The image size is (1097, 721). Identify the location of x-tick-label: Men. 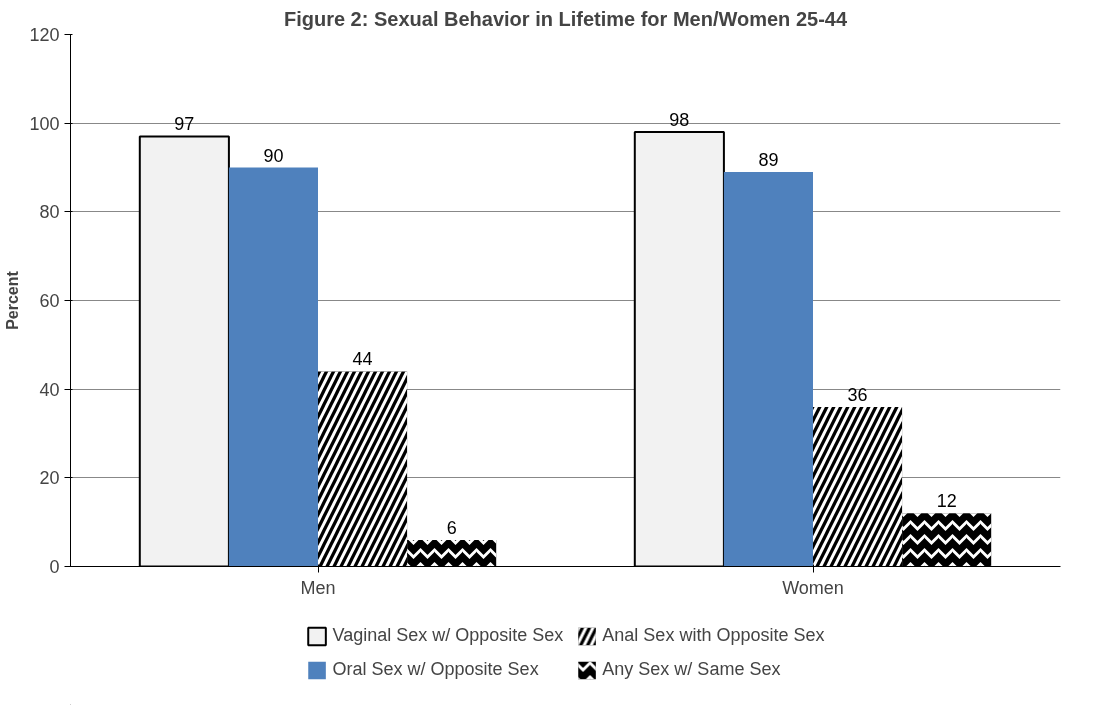
(318, 587).